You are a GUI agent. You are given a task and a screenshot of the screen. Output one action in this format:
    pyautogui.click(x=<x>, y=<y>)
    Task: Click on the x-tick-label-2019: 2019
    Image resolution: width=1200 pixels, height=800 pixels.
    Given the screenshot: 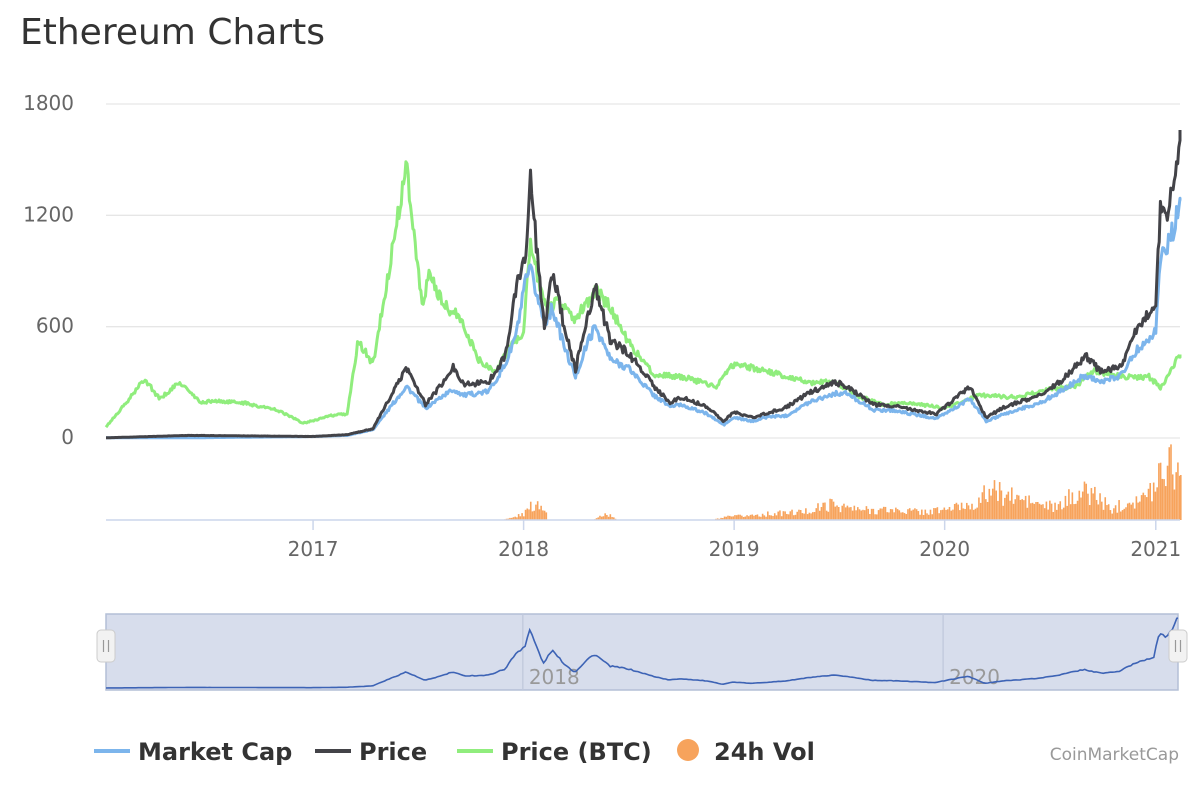 What is the action you would take?
    pyautogui.click(x=734, y=549)
    